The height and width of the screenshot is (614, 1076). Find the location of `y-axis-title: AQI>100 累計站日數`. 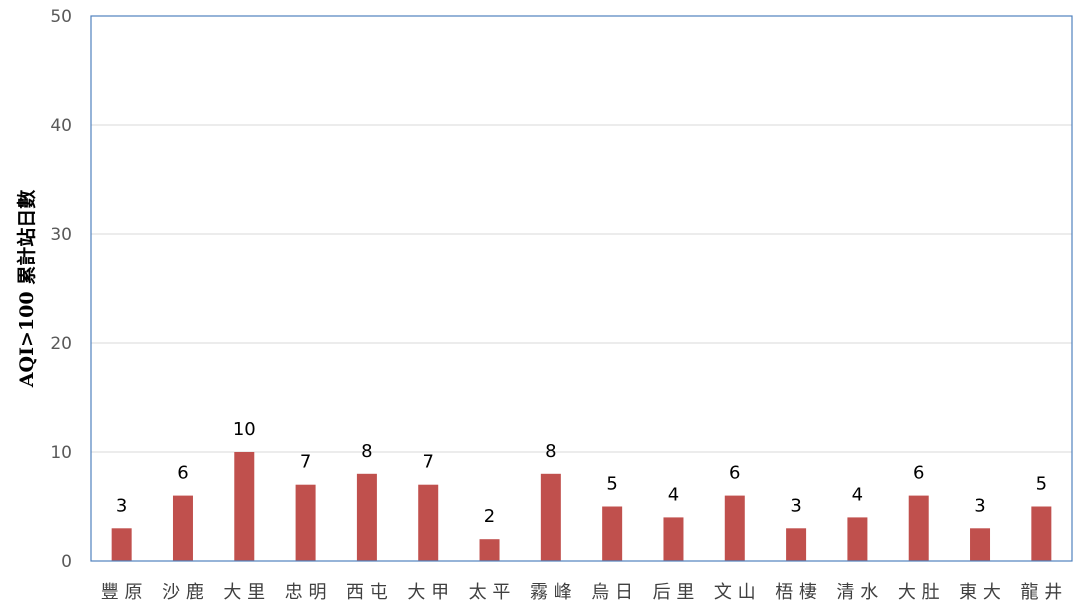

y-axis-title: AQI>100 累計站日數 is located at coordinates (26, 289).